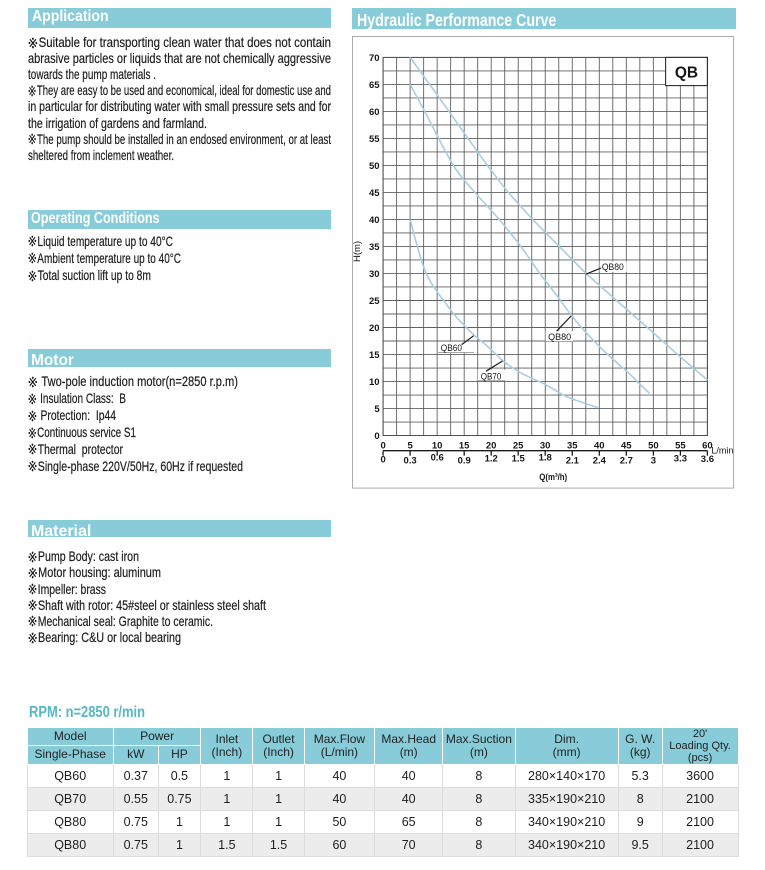 Image resolution: width=765 pixels, height=870 pixels. I want to click on svg-text: 2.4, so click(600, 460).